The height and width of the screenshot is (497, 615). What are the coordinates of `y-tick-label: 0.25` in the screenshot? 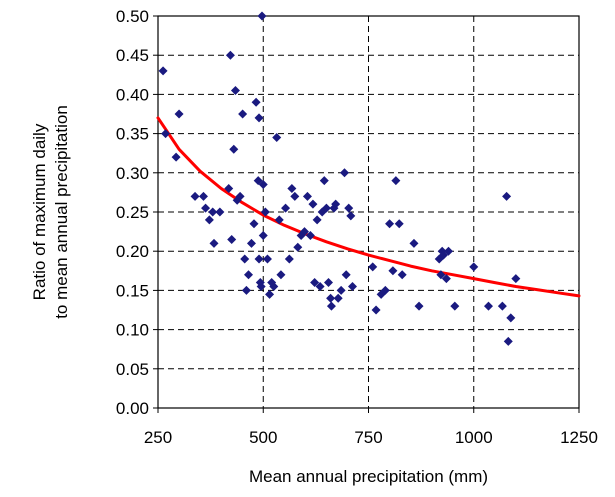 It's located at (132, 212).